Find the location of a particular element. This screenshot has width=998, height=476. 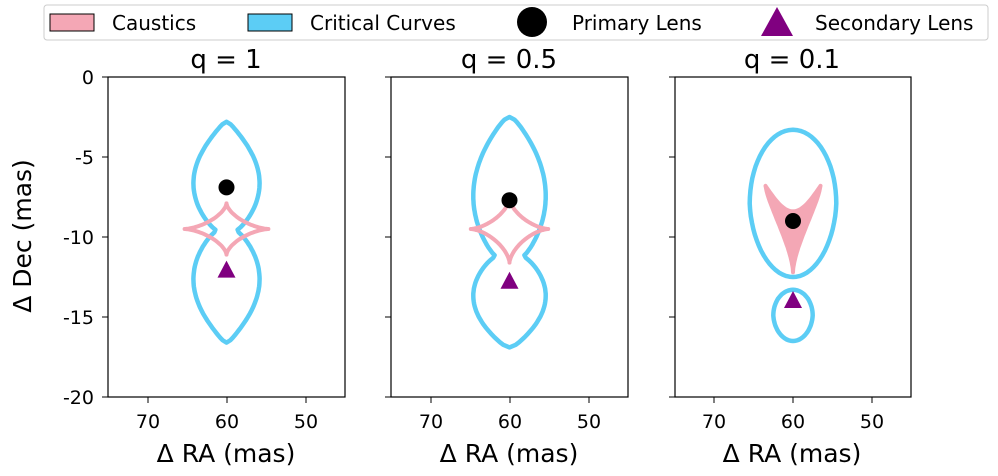

panel-2-xtick-label: 50 is located at coordinates (589, 422).